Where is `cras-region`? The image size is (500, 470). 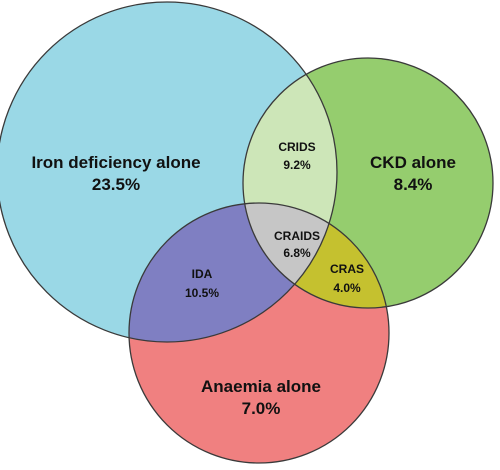
cras-region is located at coordinates (316, 255).